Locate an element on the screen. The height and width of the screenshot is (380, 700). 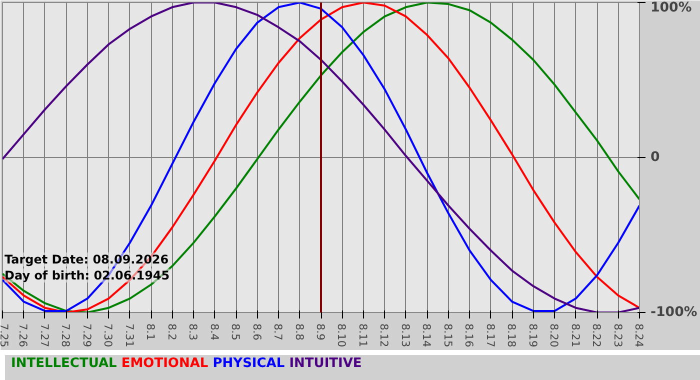
text: PHYSICAL is located at coordinates (248, 363).